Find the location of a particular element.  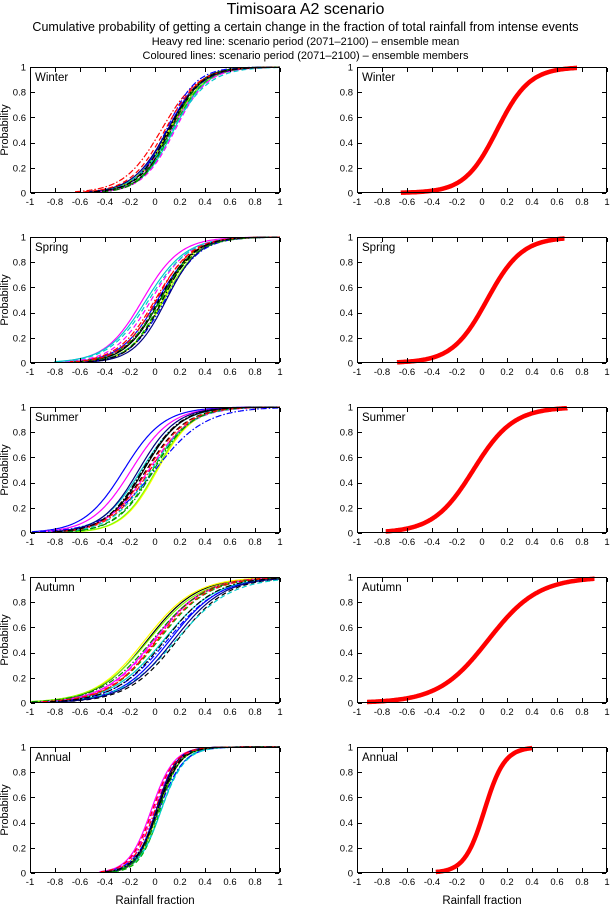

x-tick-label: 0.2 is located at coordinates (506, 542).